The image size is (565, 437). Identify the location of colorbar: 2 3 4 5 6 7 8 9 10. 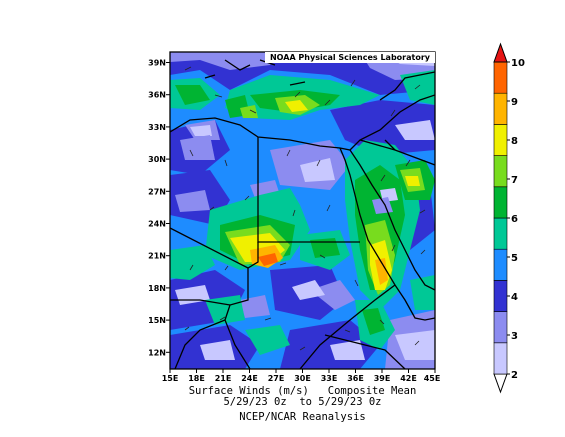
(509, 218).